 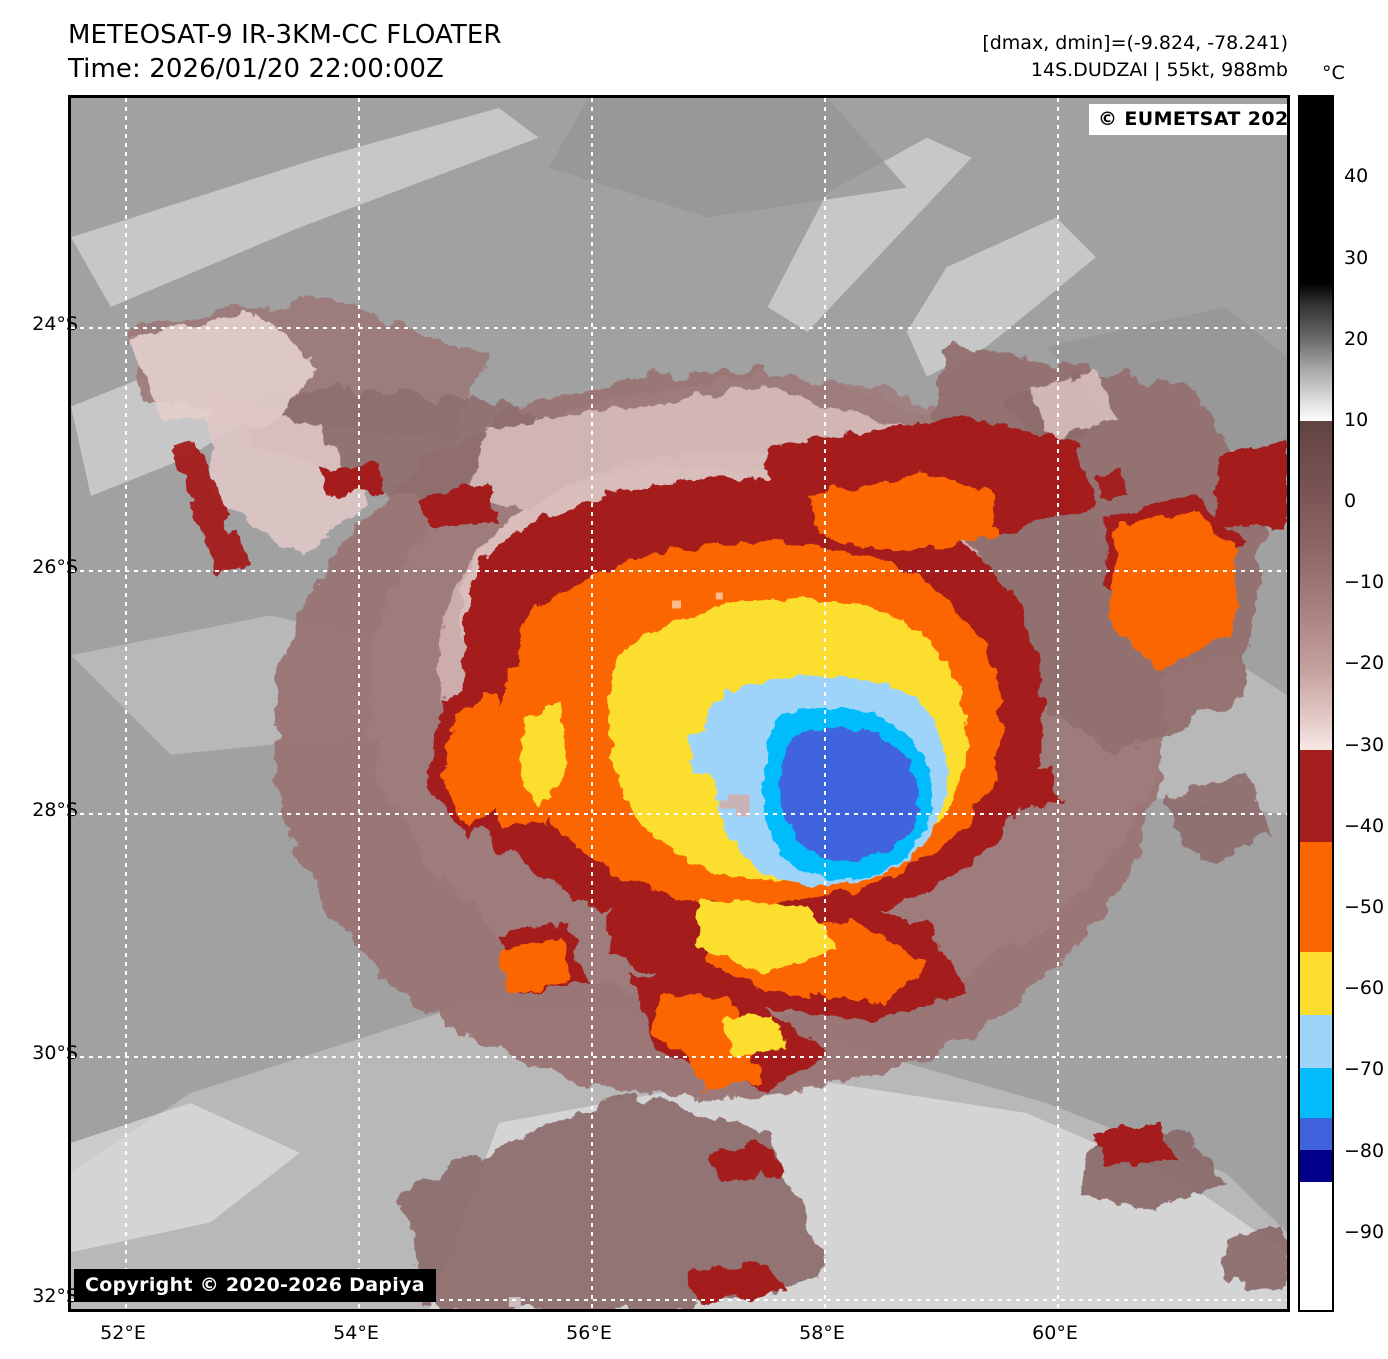 I want to click on colorbar-band-gray-ramp, so click(x=1316, y=352).